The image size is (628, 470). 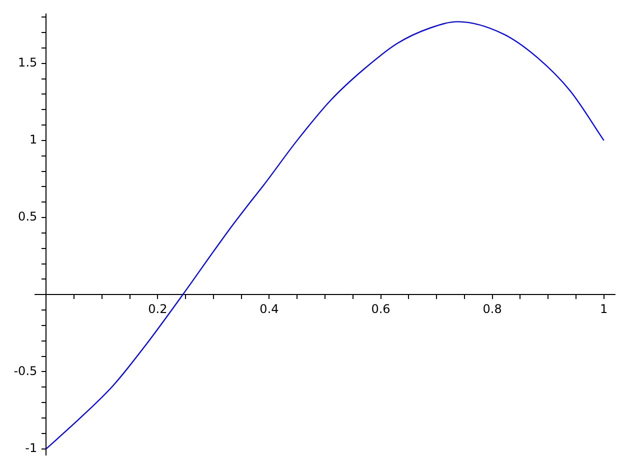 I want to click on x-tick-label: 1, so click(x=604, y=309).